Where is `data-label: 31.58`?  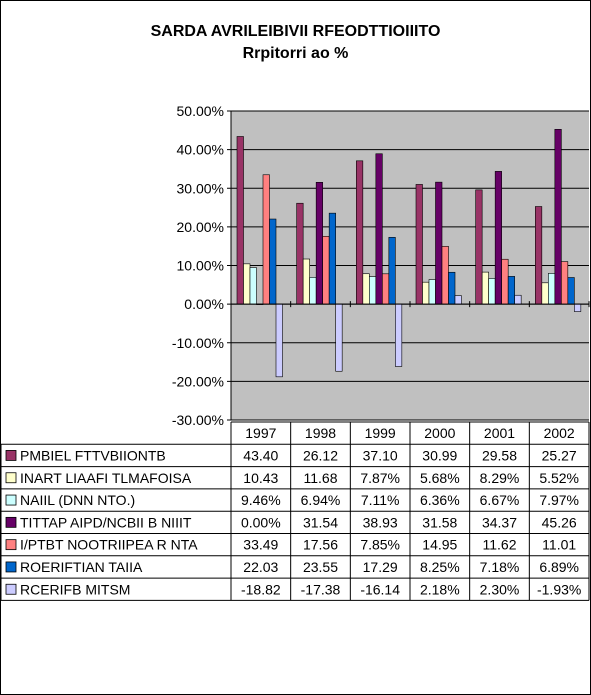
data-label: 31.58 is located at coordinates (439, 522).